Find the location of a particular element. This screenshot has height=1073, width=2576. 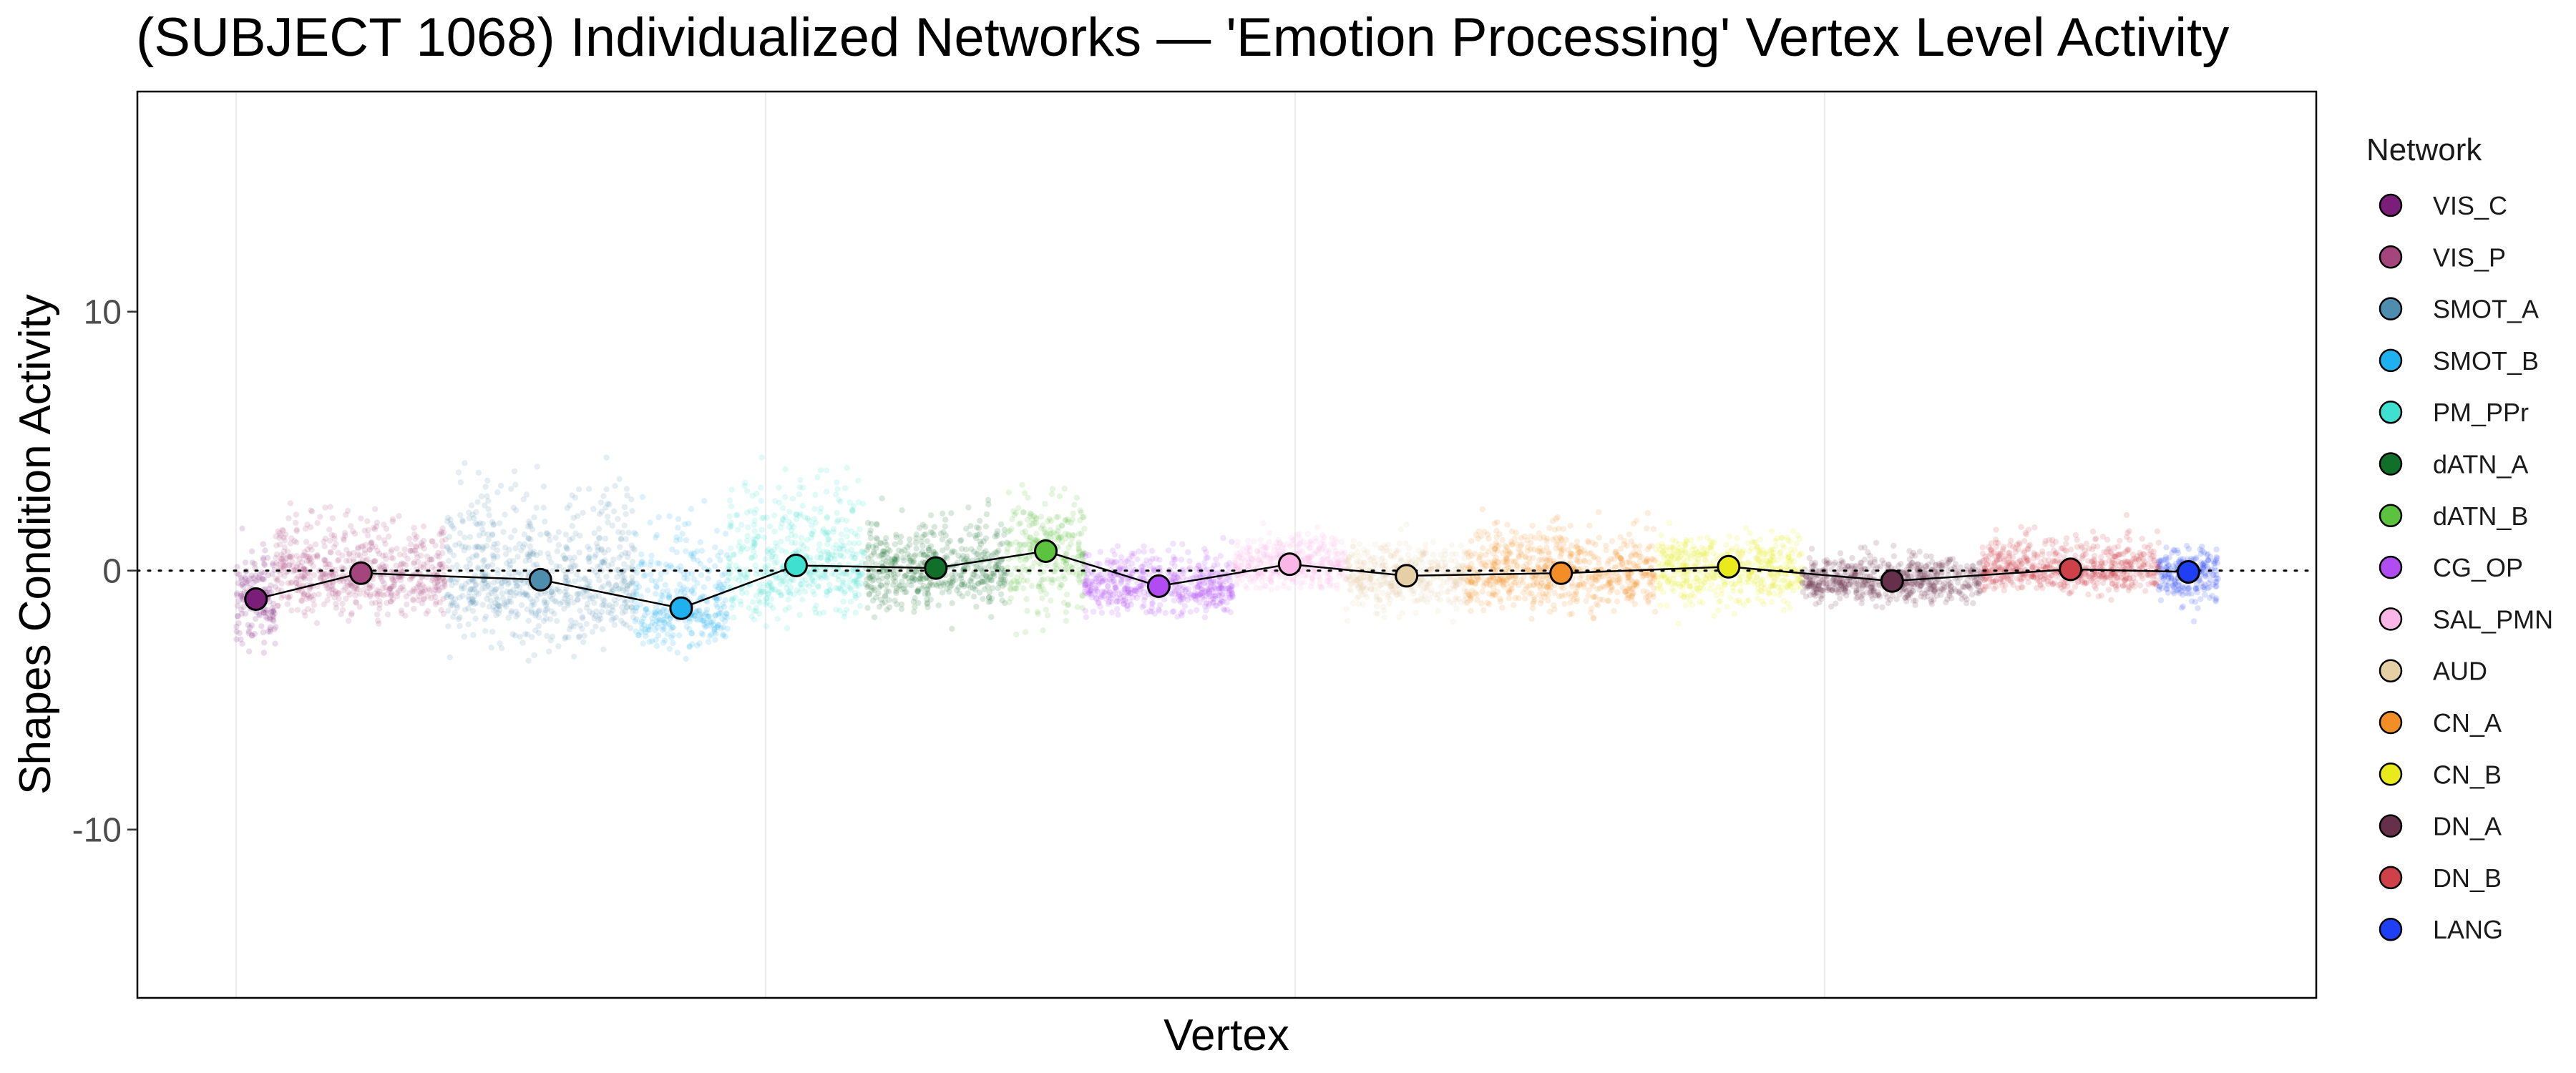

network-means is located at coordinates (1222, 579).